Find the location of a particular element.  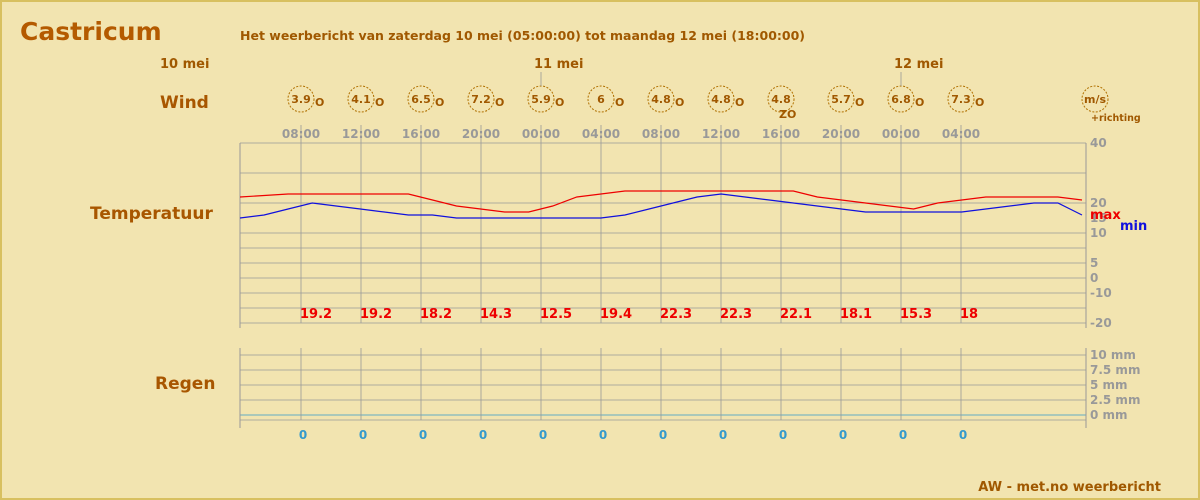

rain-tick-label: 2.5 mm is located at coordinates (1115, 400).